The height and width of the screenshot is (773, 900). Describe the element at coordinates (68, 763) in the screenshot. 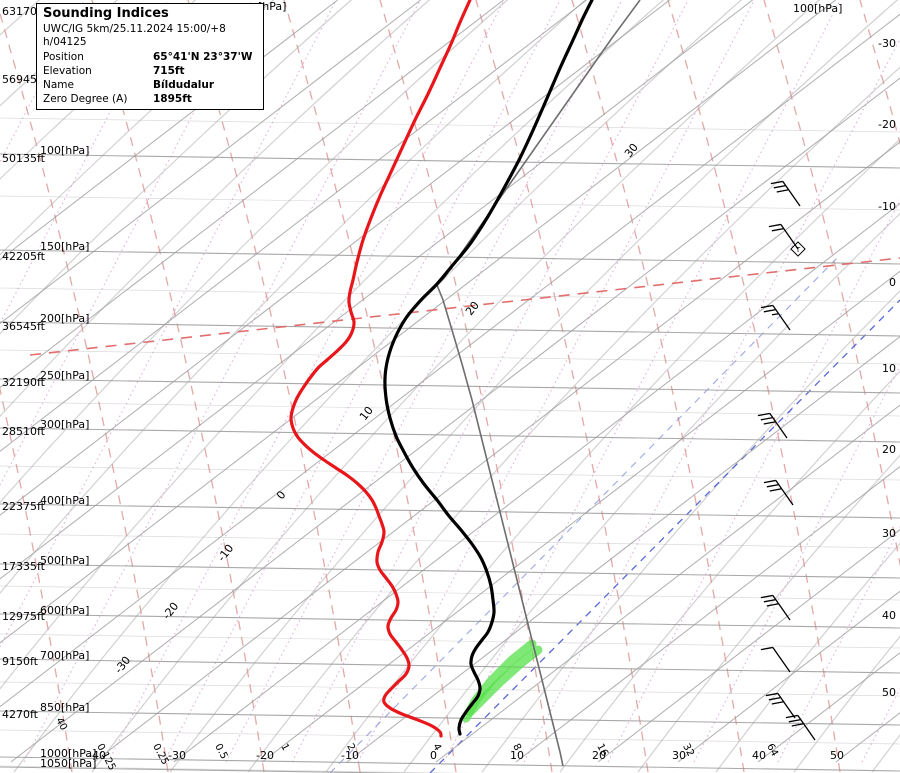

I see `pressure-label: 1050[hPa]` at that location.